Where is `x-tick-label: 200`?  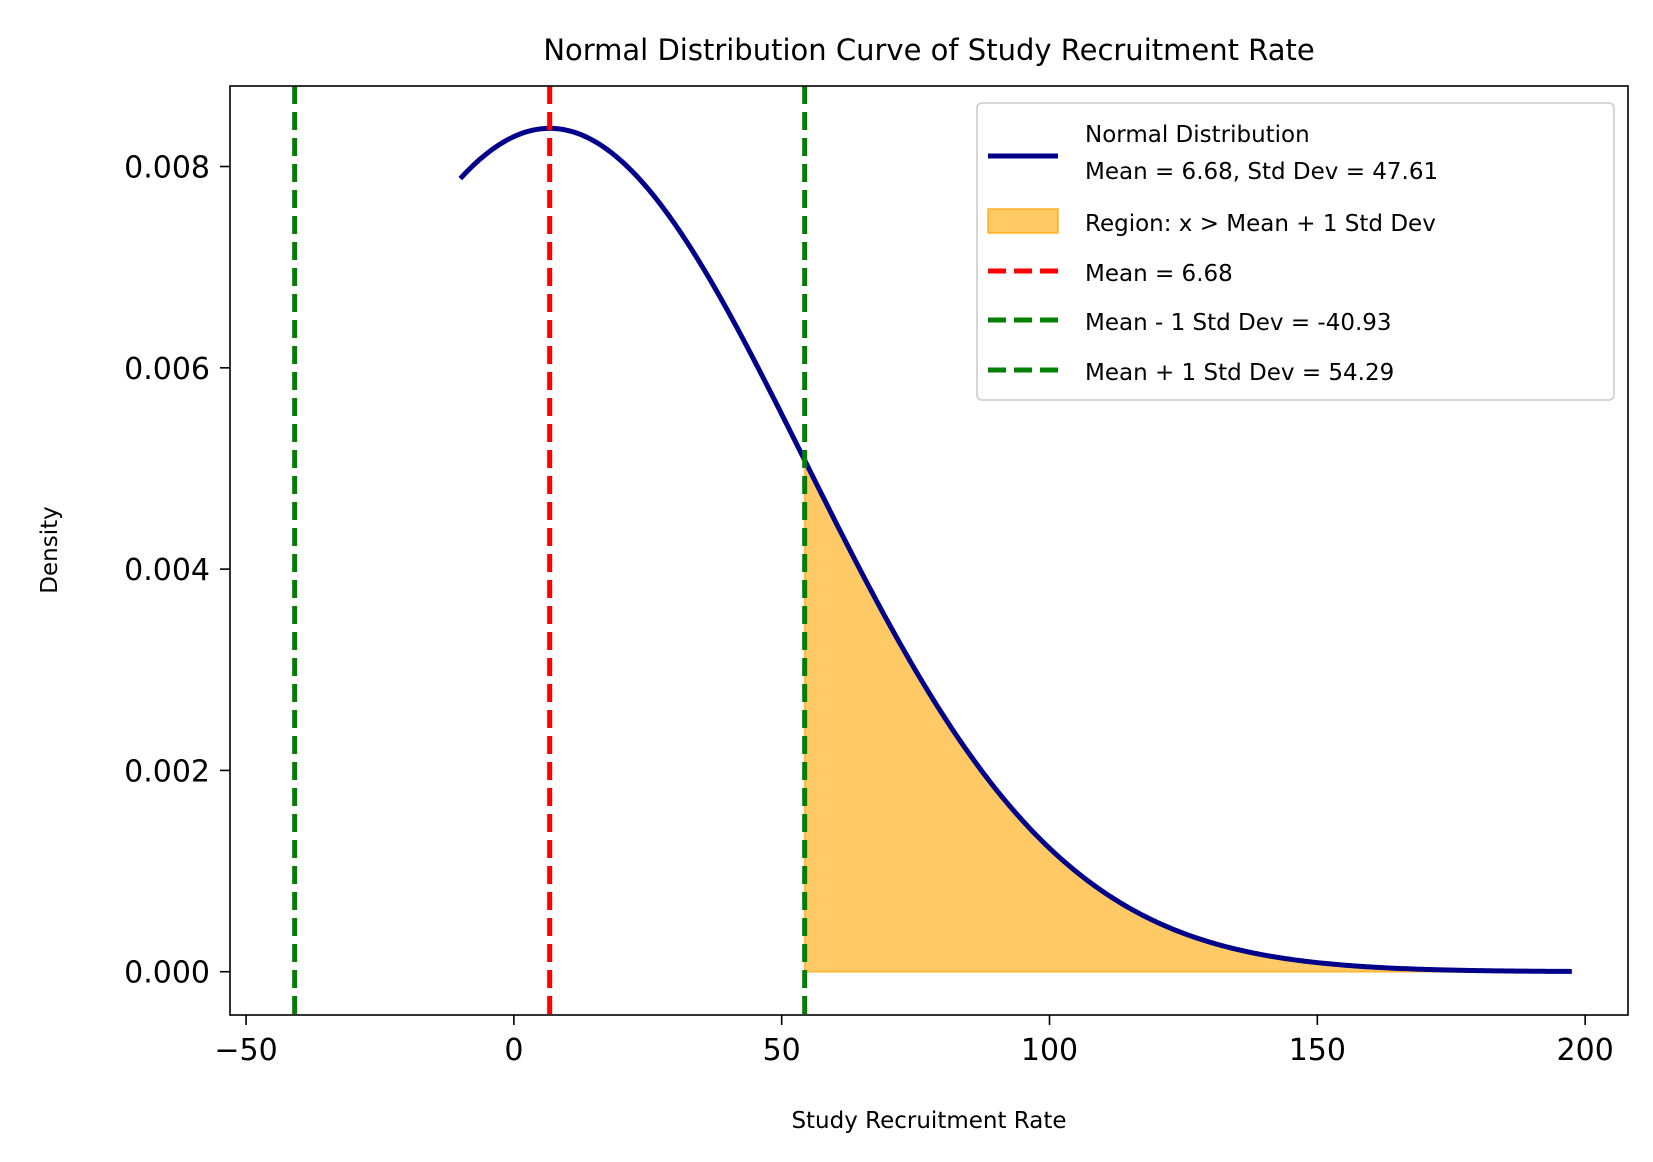
x-tick-label: 200 is located at coordinates (1585, 1050).